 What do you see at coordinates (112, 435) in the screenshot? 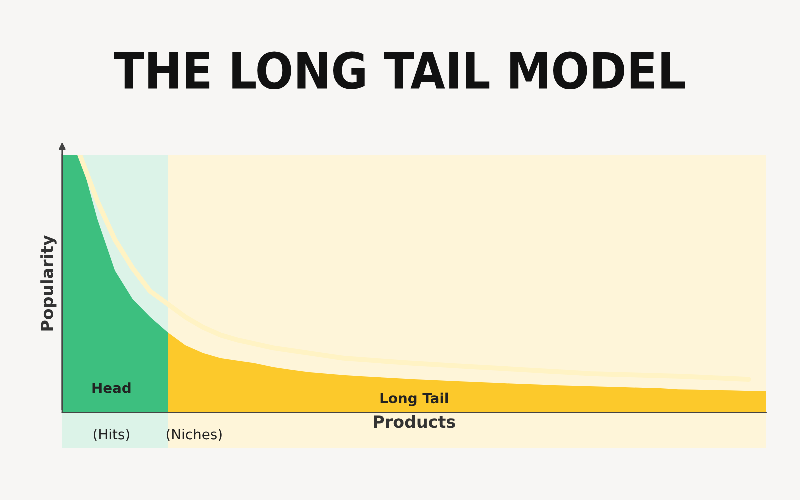
I see `text: (Hits)` at bounding box center [112, 435].